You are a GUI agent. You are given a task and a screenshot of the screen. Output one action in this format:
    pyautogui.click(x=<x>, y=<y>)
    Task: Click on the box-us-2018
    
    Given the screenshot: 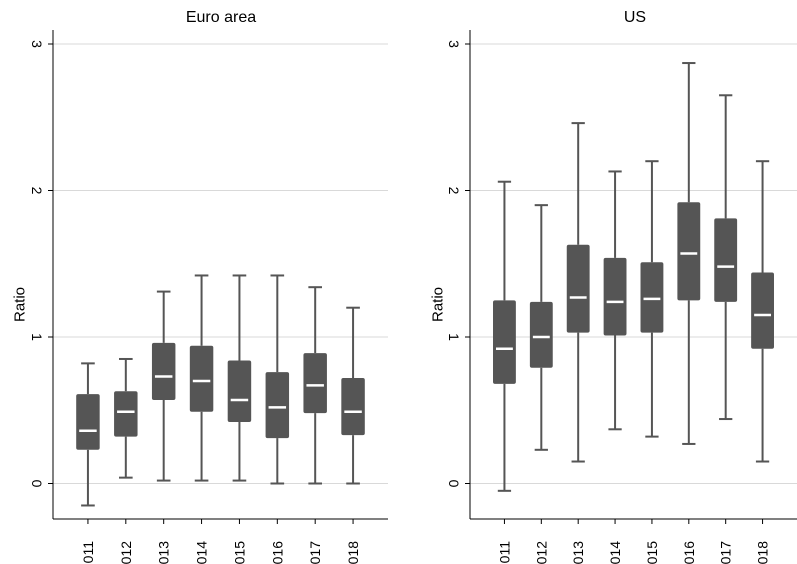 What is the action you would take?
    pyautogui.click(x=762, y=311)
    